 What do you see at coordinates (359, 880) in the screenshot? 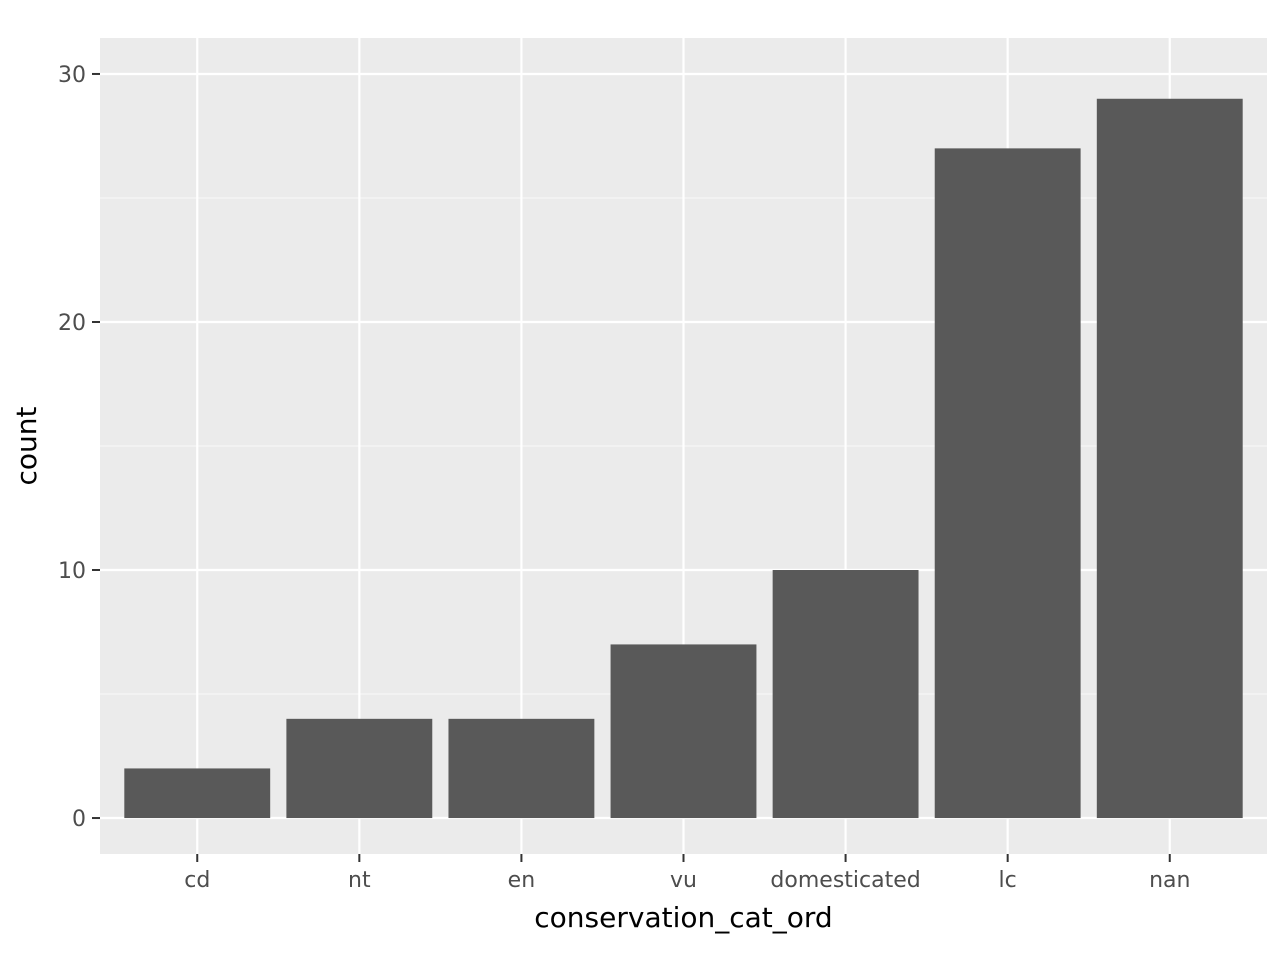
I see `x-tick-label: nt` at bounding box center [359, 880].